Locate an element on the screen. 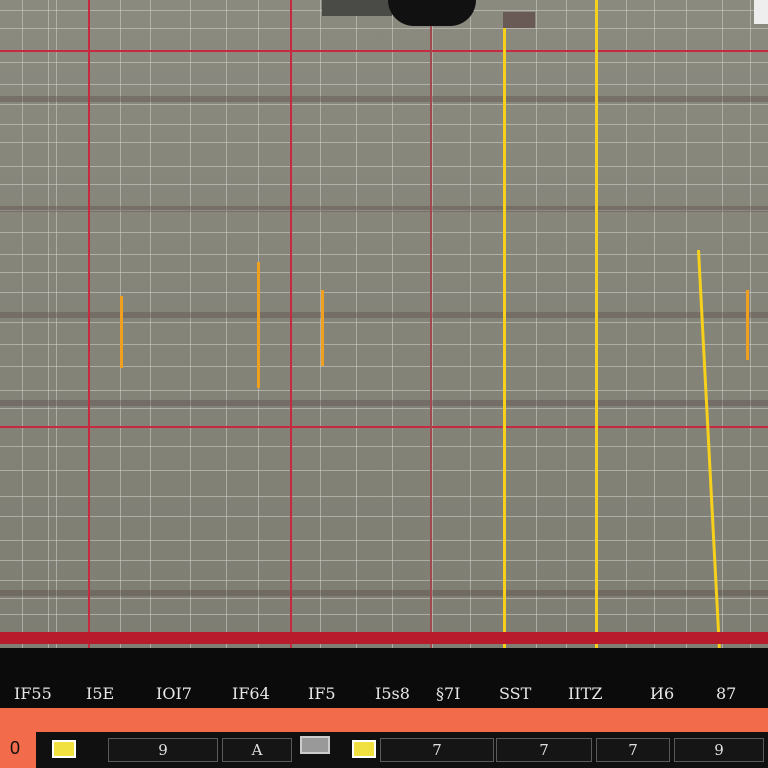 This screenshot has width=768, height=768. grid-bottom-border is located at coordinates (384, 638).